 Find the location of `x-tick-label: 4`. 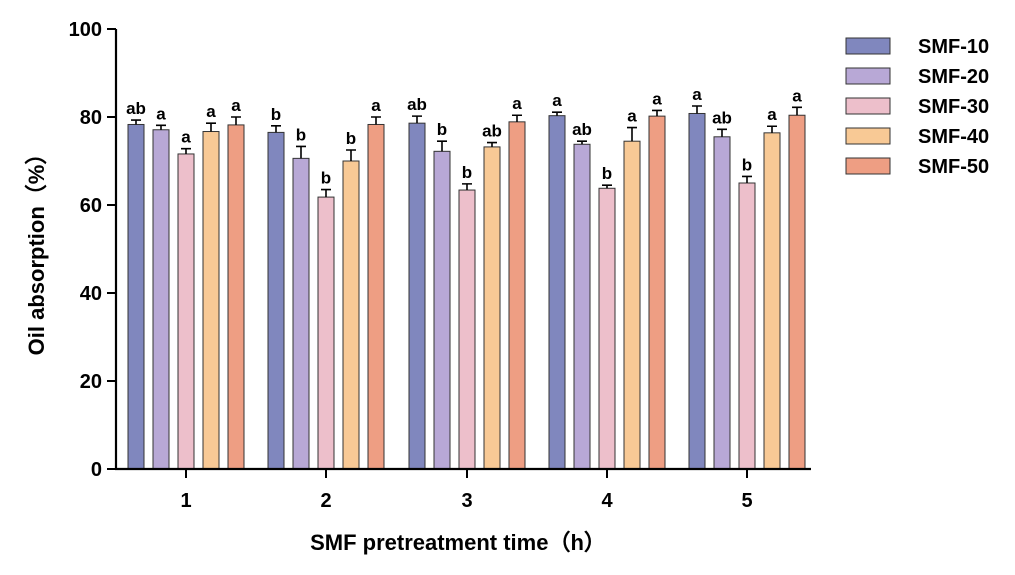

x-tick-label: 4 is located at coordinates (607, 501).